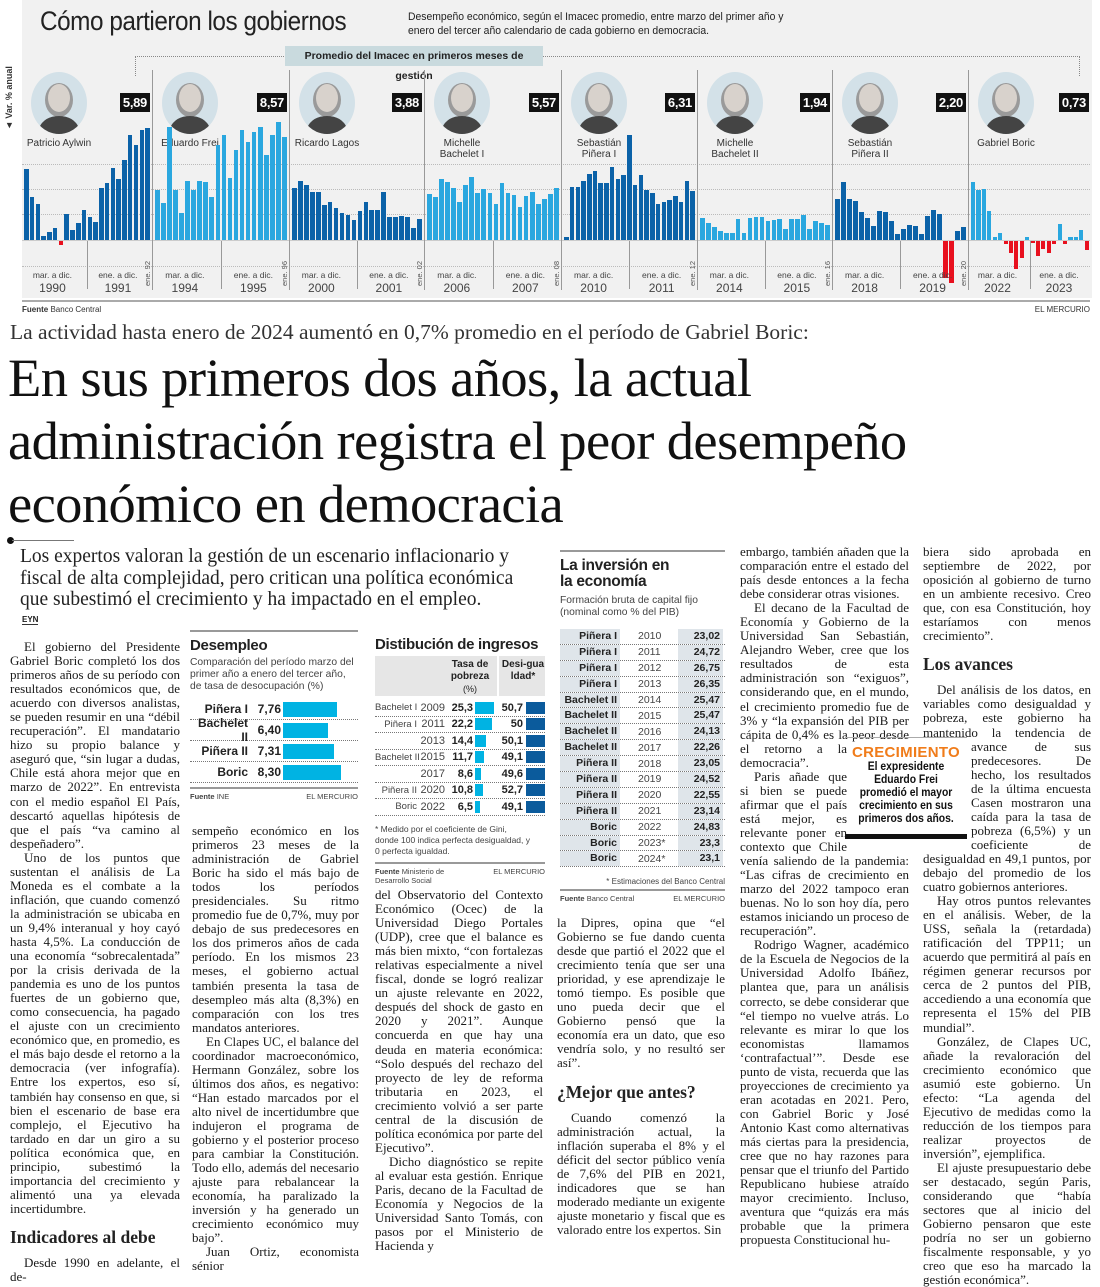 The height and width of the screenshot is (1287, 1100). Describe the element at coordinates (556, 273) in the screenshot. I see `end-month-label: ene. 08` at that location.